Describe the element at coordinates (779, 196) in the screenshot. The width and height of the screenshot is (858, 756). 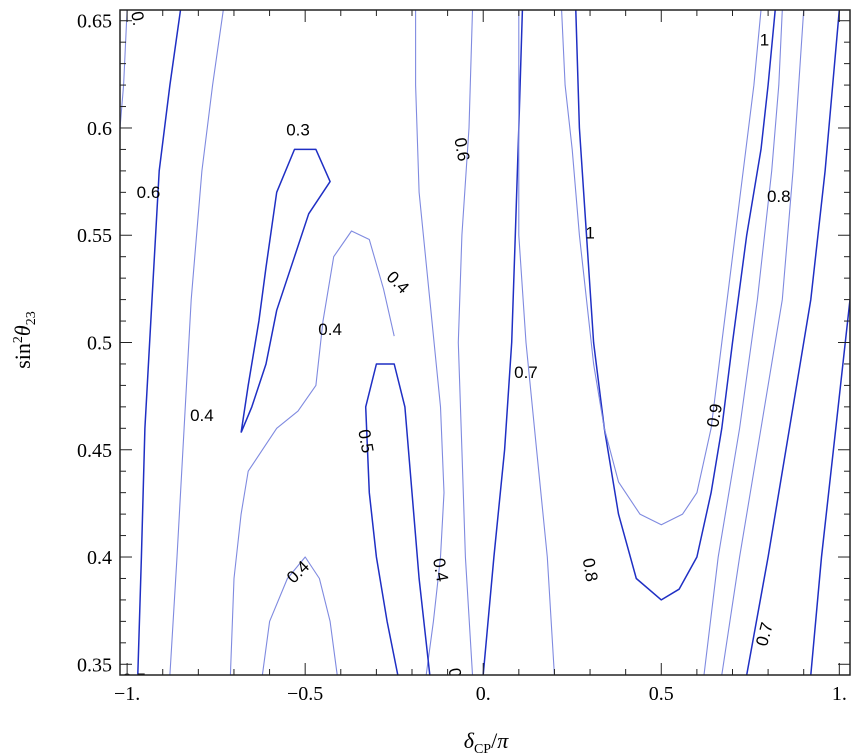
I see `contour-label-12: 0.8` at that location.